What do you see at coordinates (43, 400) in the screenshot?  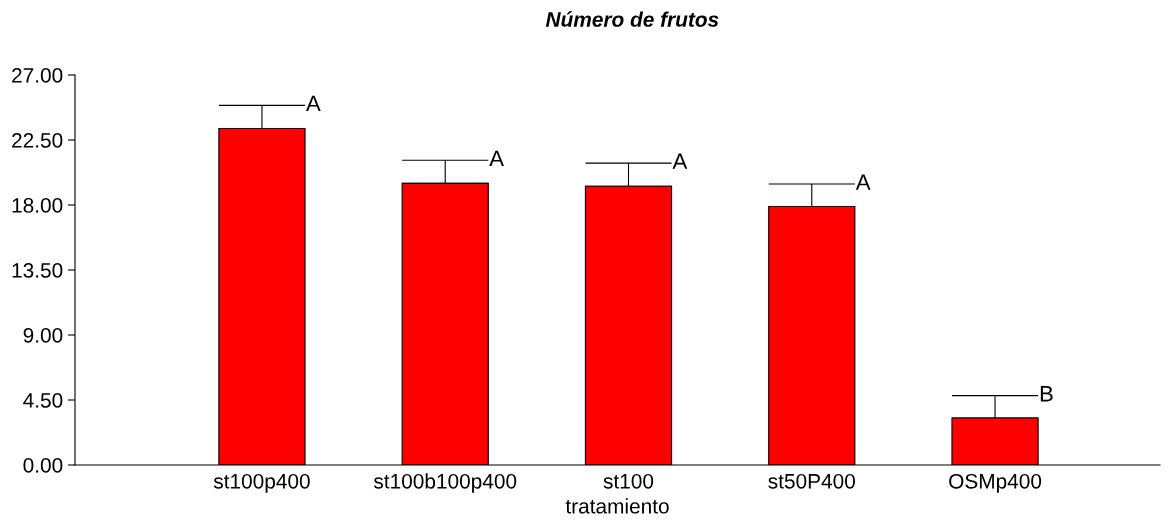 I see `y-tick-label: 4.50` at bounding box center [43, 400].